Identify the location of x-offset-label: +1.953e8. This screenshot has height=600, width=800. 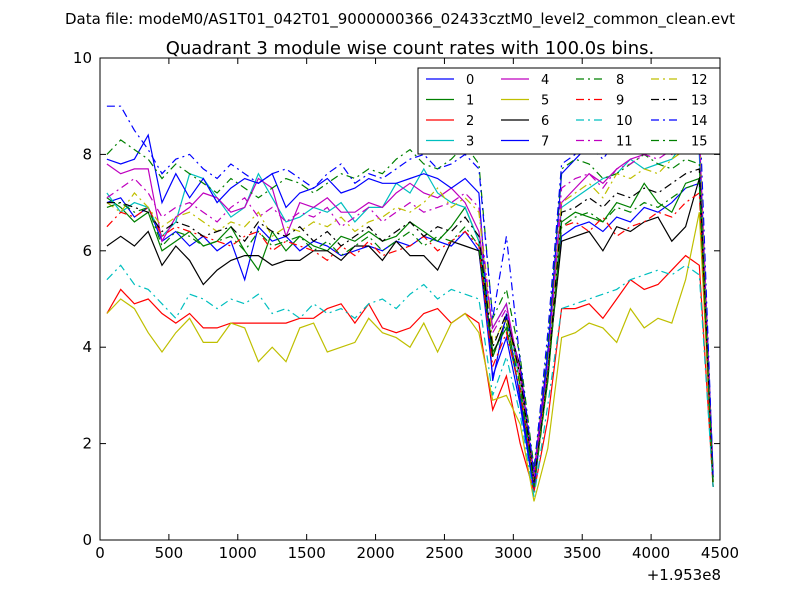
(684, 575).